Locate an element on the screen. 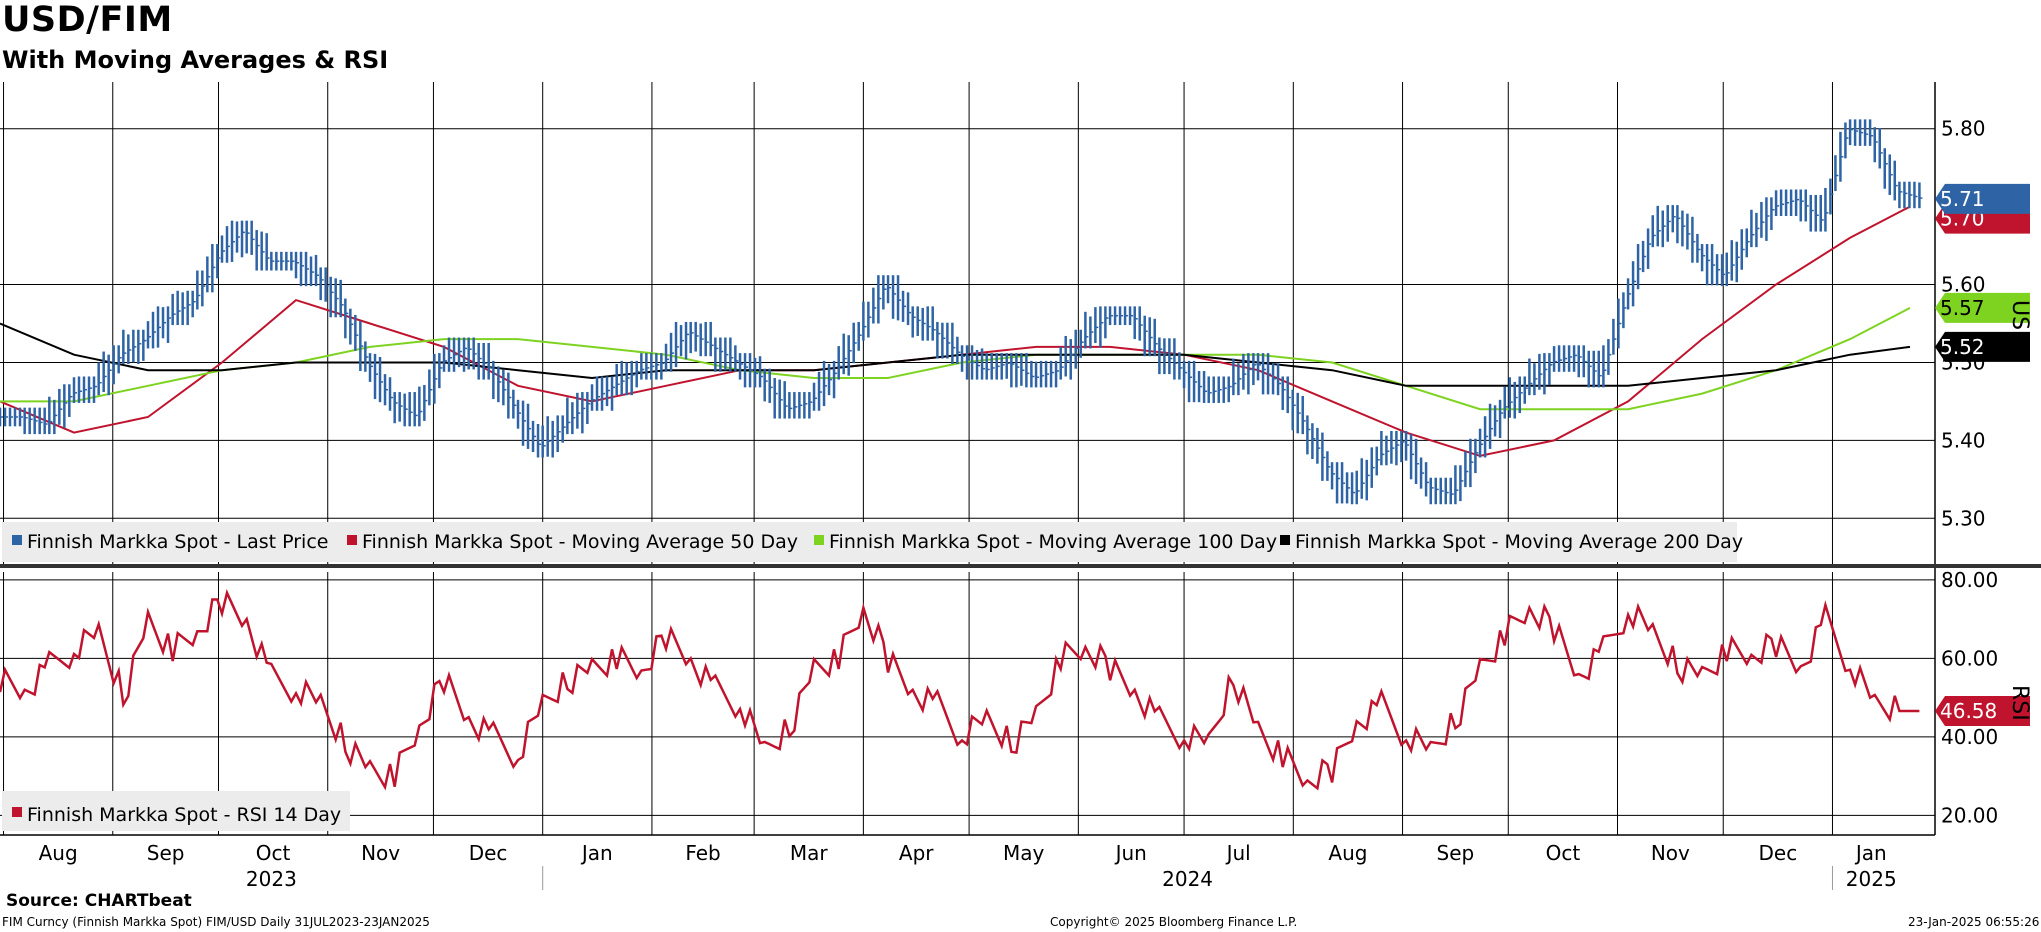  price-tick-label: 5.30 is located at coordinates (1963, 518).